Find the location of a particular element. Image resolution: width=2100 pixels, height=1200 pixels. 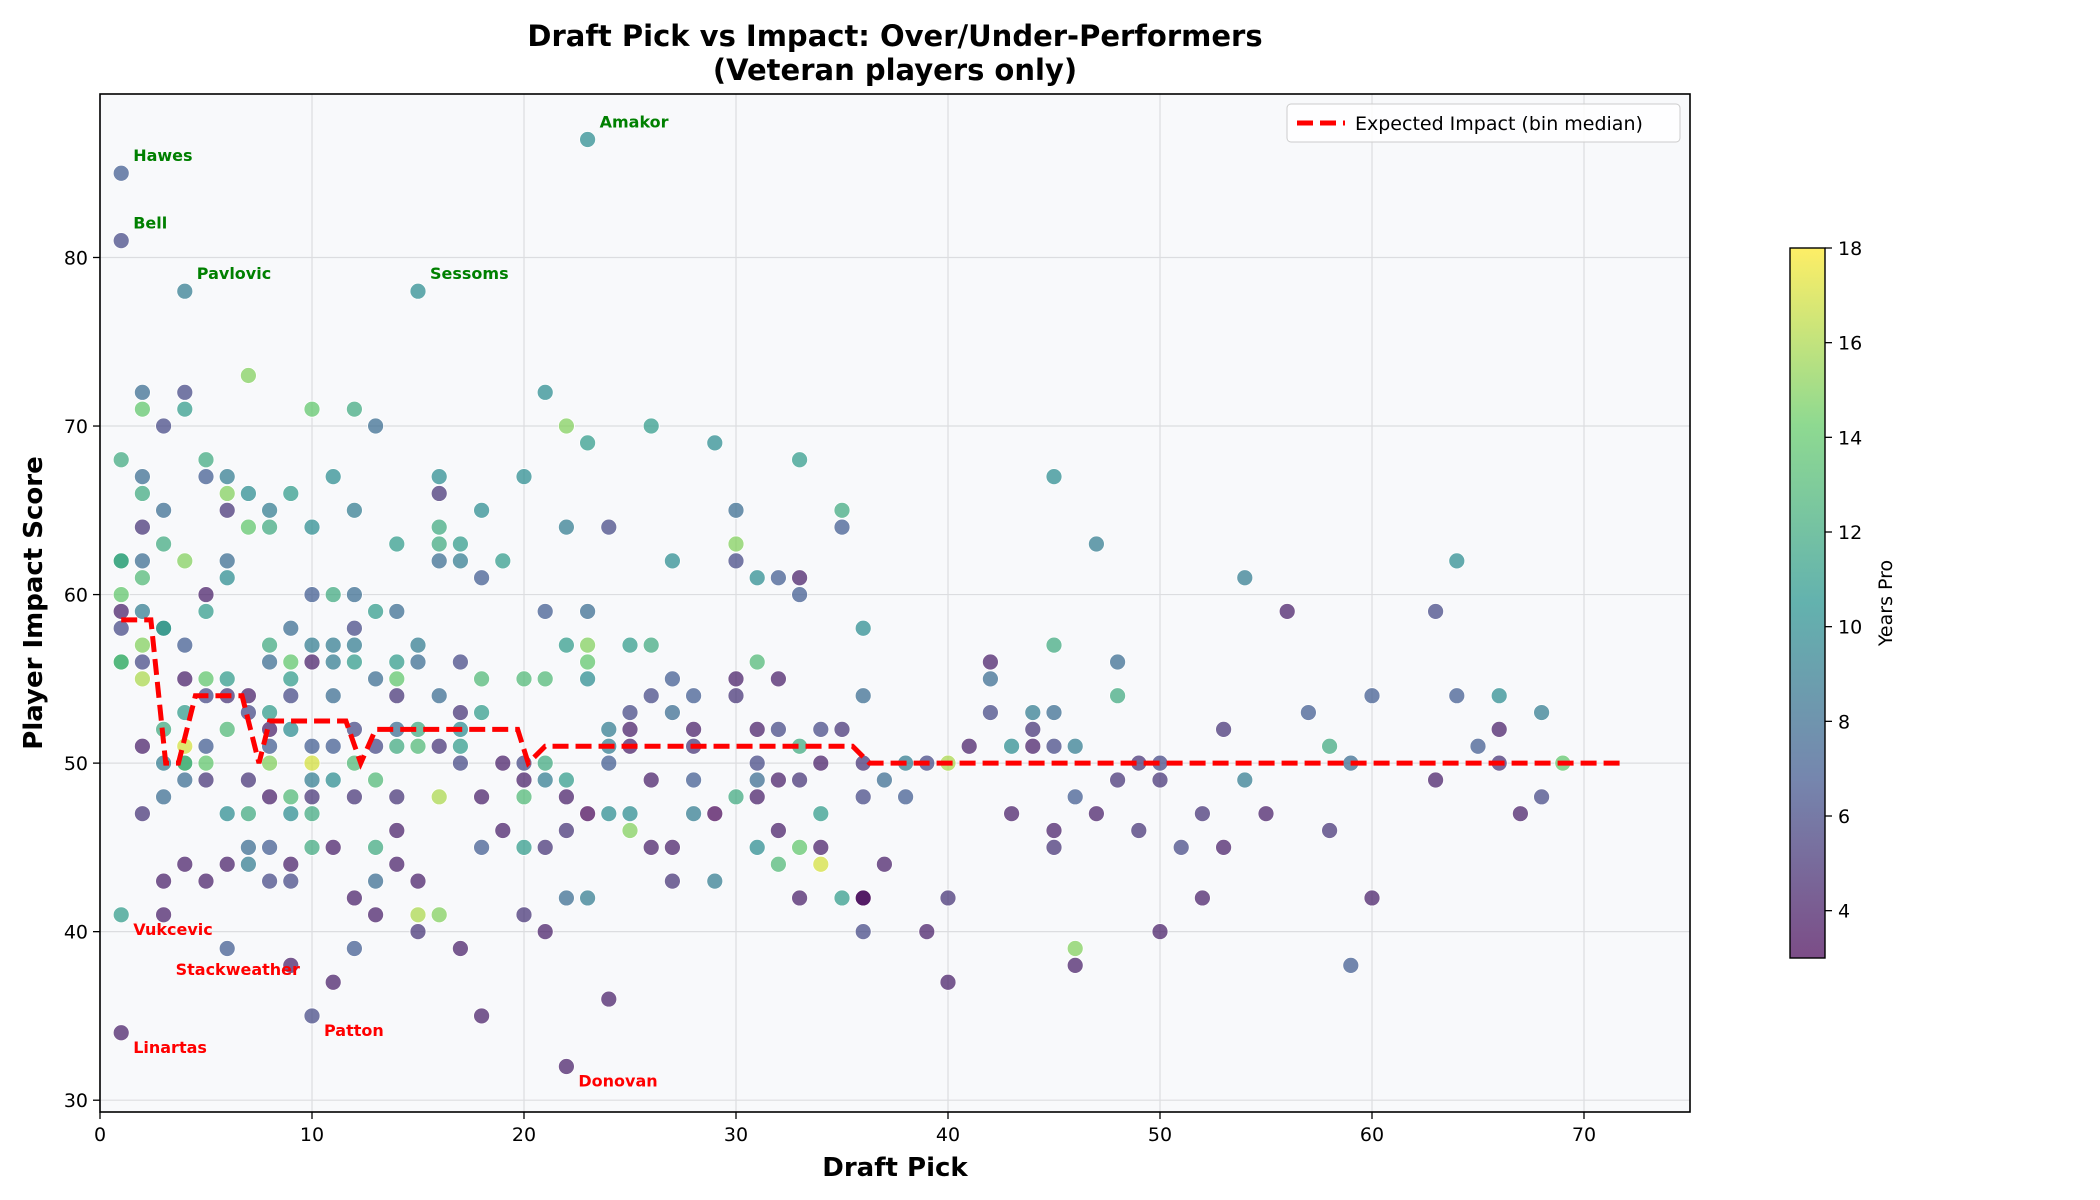

colorbar-tick-label: 8 is located at coordinates (1844, 722).